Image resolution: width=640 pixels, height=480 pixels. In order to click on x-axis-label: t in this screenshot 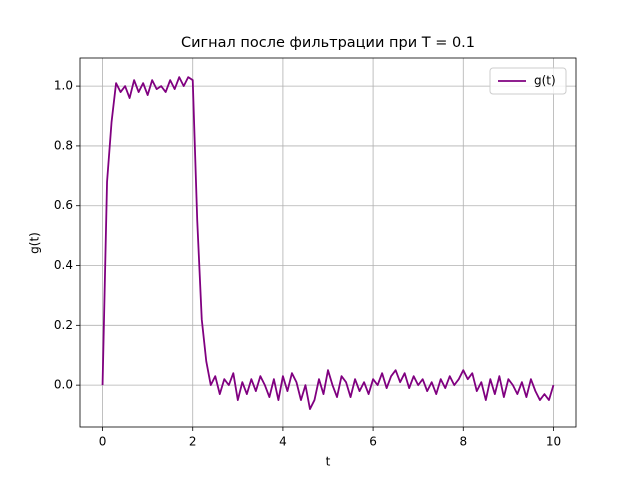, I will do `click(328, 462)`.